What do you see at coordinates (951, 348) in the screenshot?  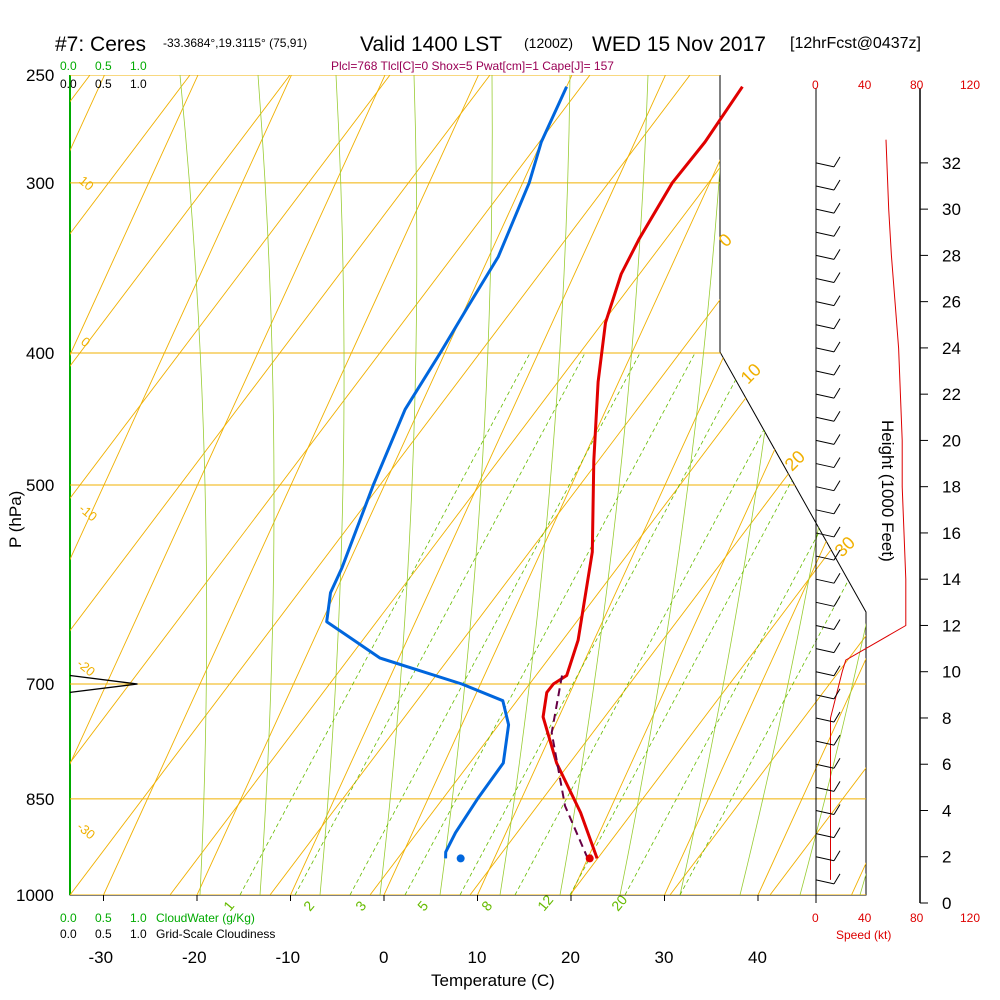 I see `height-tick-label: 24` at bounding box center [951, 348].